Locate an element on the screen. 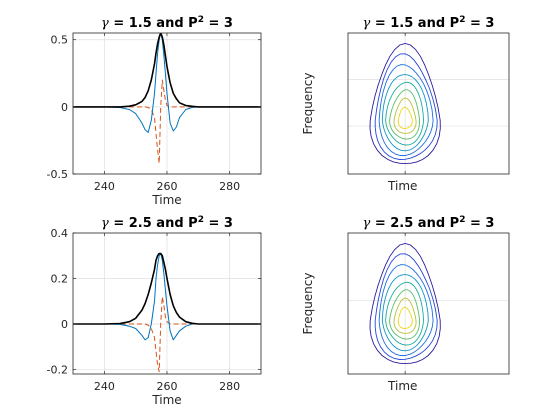 The width and height of the screenshot is (560, 420). y-tick-label: -0.2 is located at coordinates (57, 369).